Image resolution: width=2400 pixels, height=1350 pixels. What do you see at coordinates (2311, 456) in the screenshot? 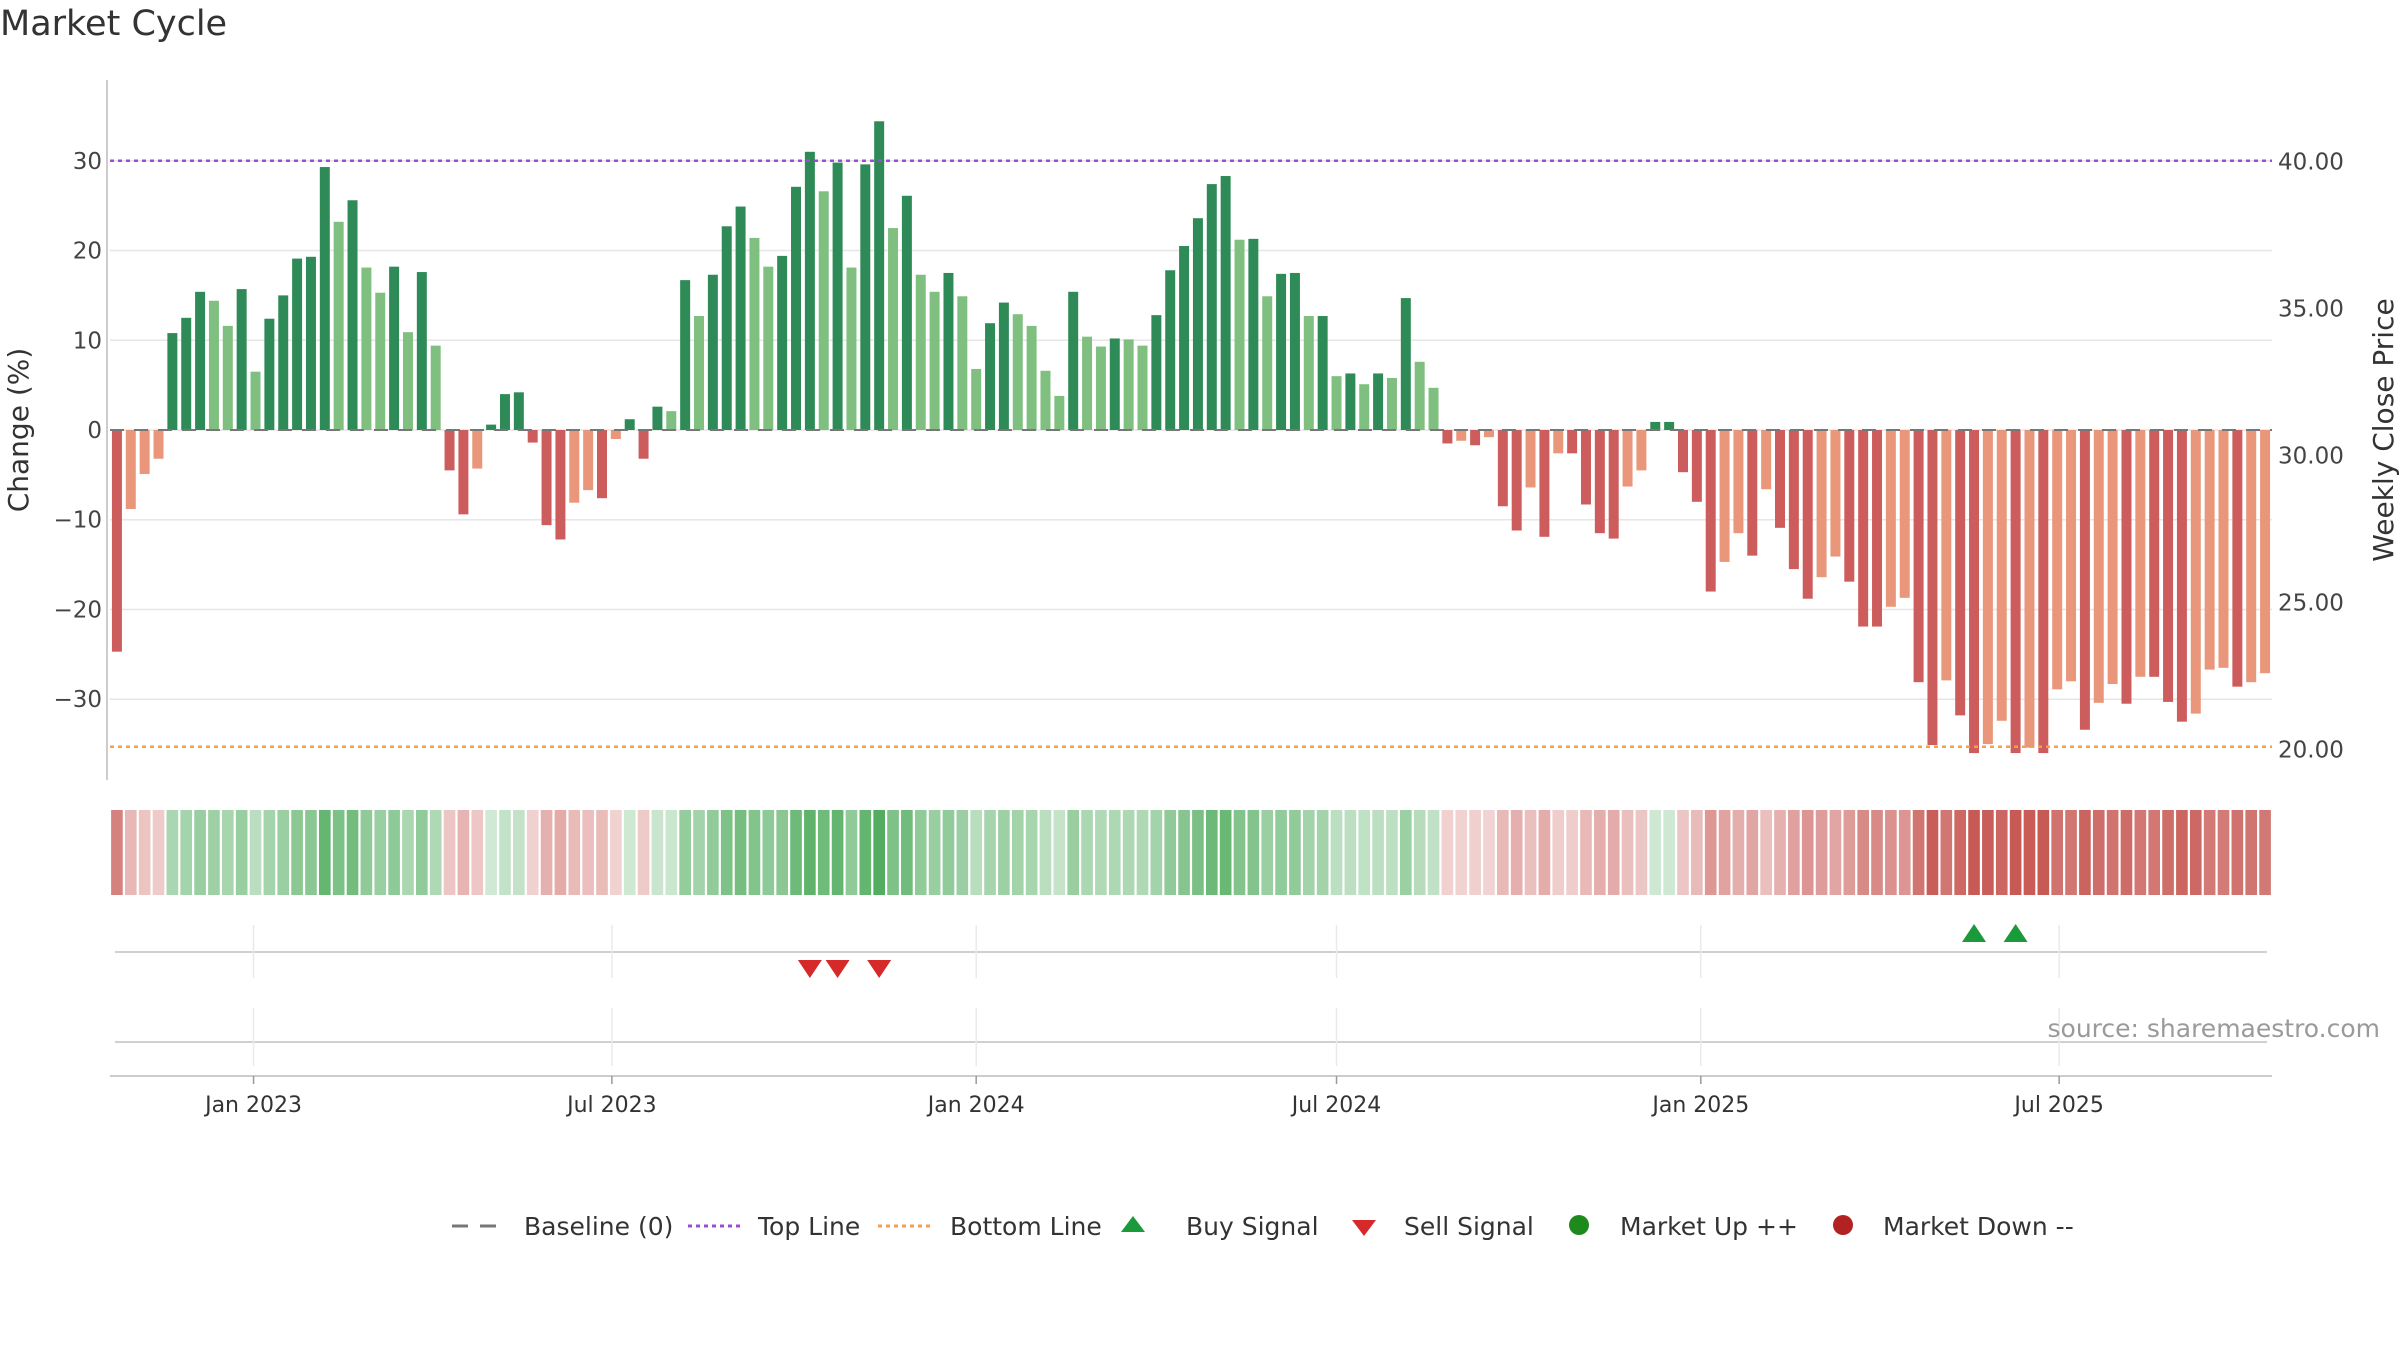
I see `y-tick-label-right: 30.00` at bounding box center [2311, 456].